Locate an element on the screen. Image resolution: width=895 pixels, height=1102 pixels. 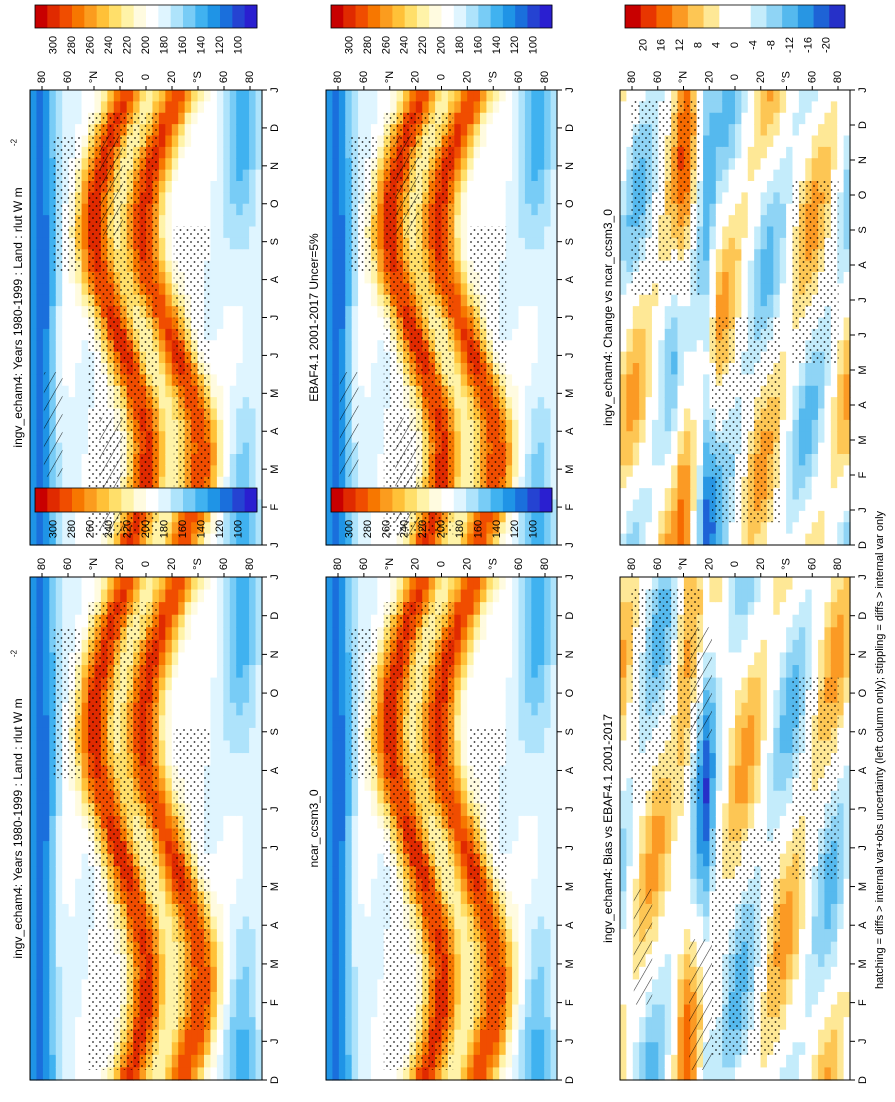
colorbar-tick-label: 120 is located at coordinates (220, 45).